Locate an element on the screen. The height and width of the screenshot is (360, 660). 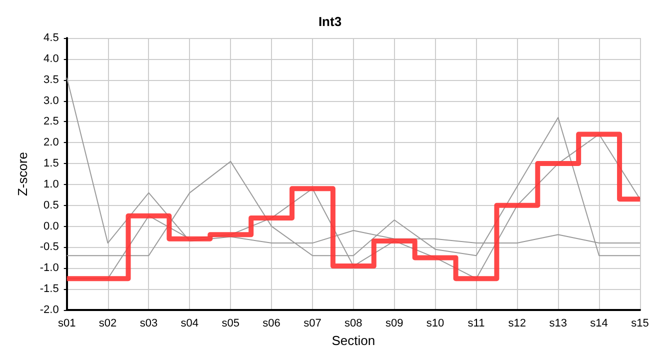
x-tick-label: s09 is located at coordinates (394, 324).